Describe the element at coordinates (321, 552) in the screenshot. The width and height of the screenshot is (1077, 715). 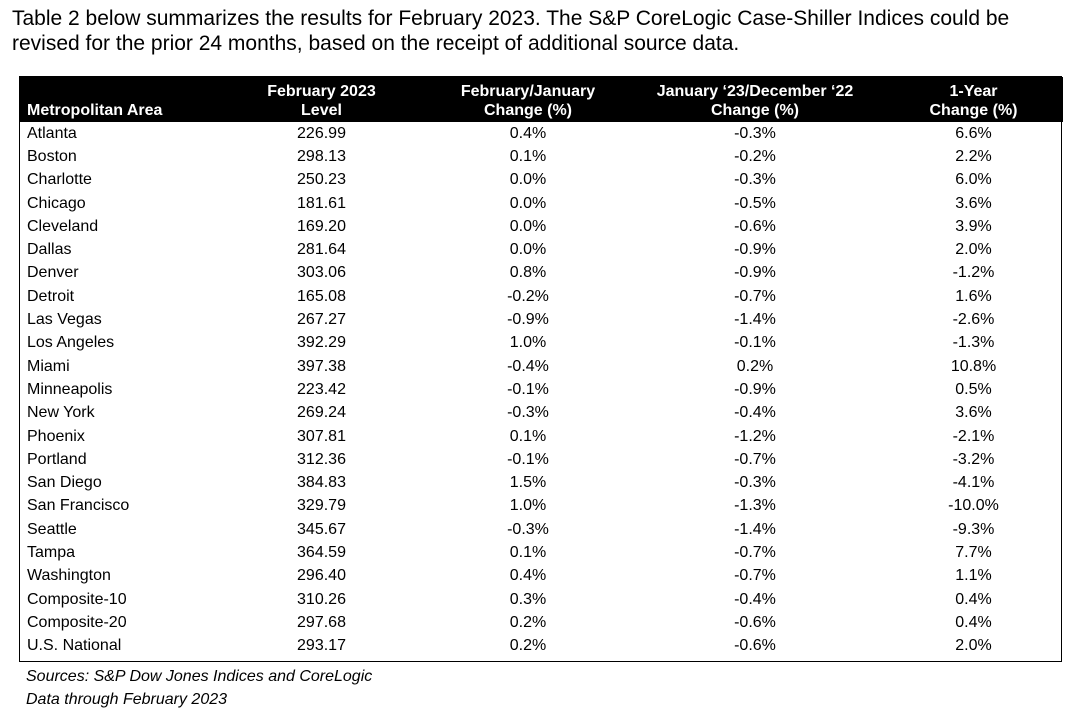
I see `cell-level: 364.59` at that location.